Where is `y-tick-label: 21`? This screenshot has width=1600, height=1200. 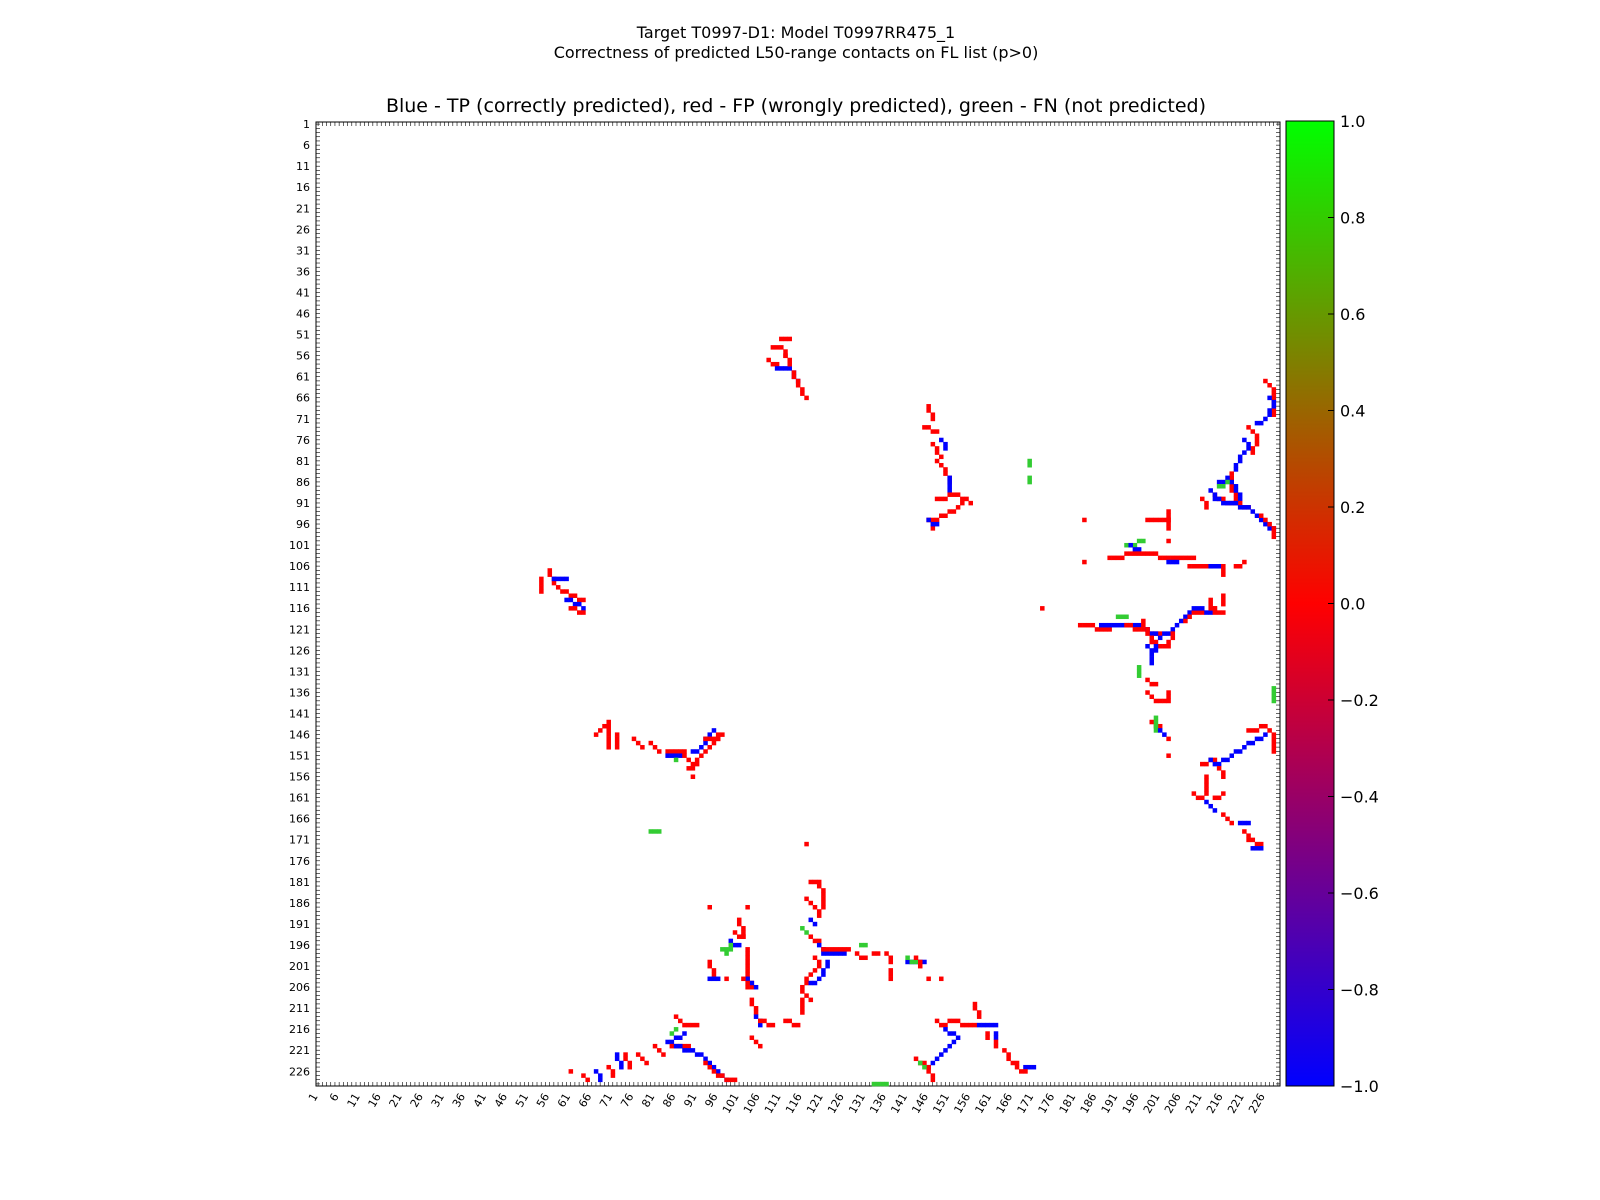
y-tick-label: 21 is located at coordinates (303, 208).